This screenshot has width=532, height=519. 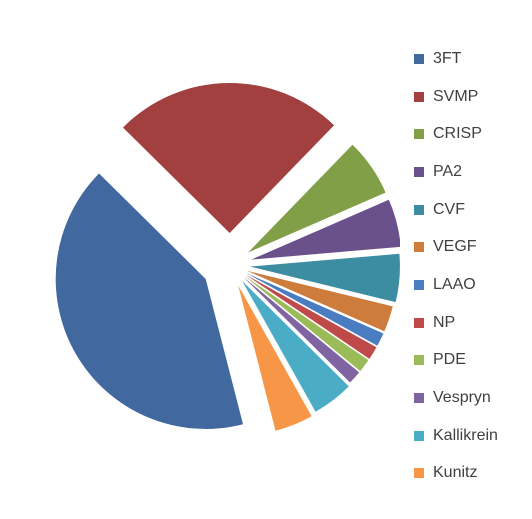 I want to click on legend-item-3ft: 3FT, so click(x=473, y=59).